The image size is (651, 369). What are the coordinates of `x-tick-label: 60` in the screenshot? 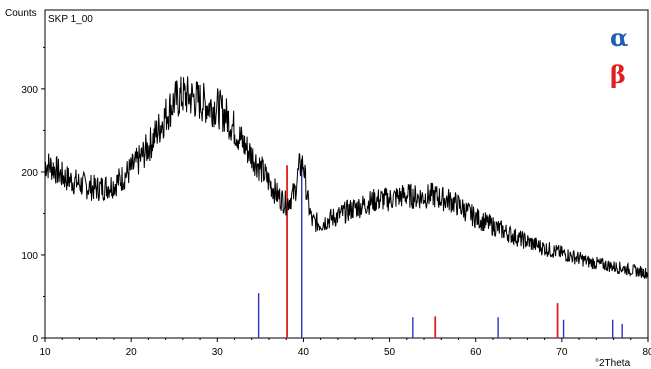 It's located at (476, 352).